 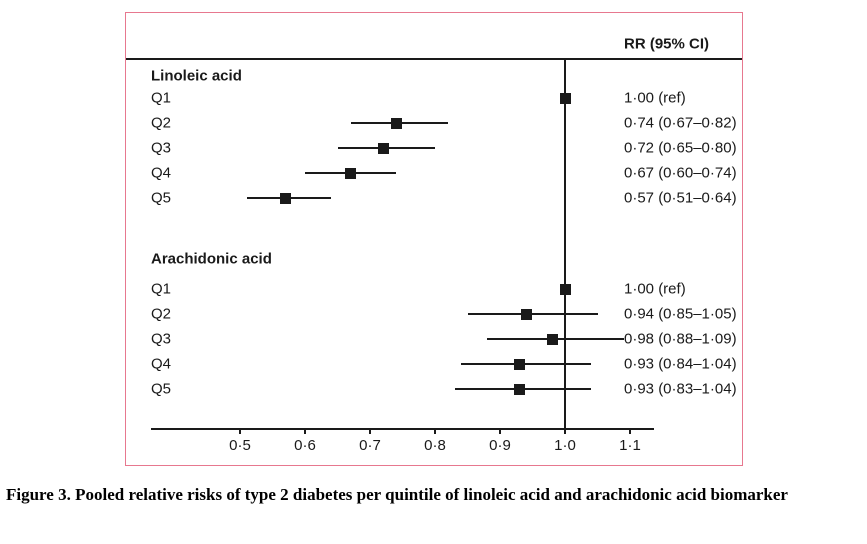 What do you see at coordinates (500, 445) in the screenshot?
I see `x-tick-label: 0·9` at bounding box center [500, 445].